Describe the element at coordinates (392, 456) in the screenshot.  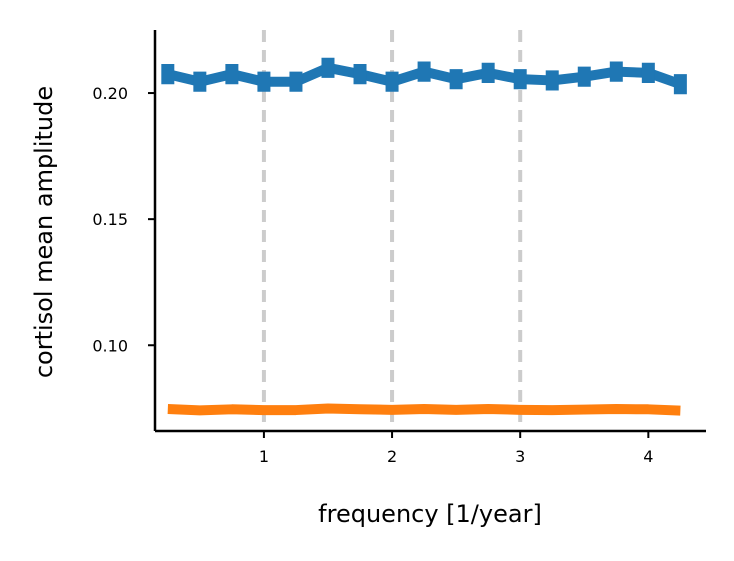
I see `x-tick-label: 2` at that location.